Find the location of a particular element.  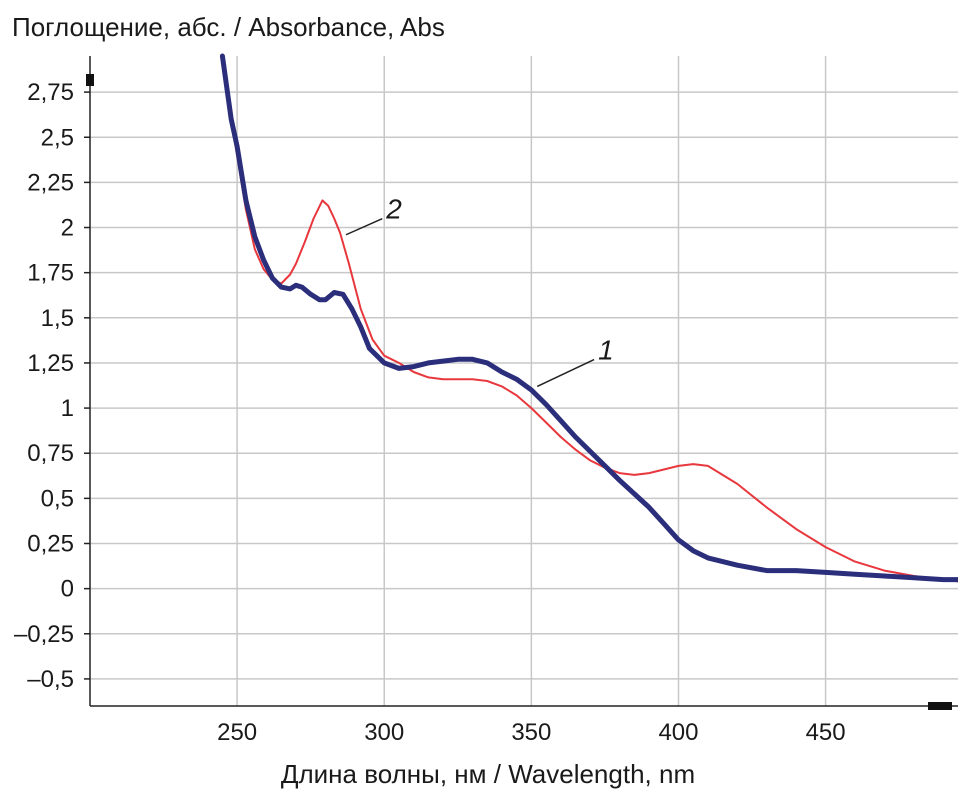

y-tick-label: 1,5 is located at coordinates (57, 318).